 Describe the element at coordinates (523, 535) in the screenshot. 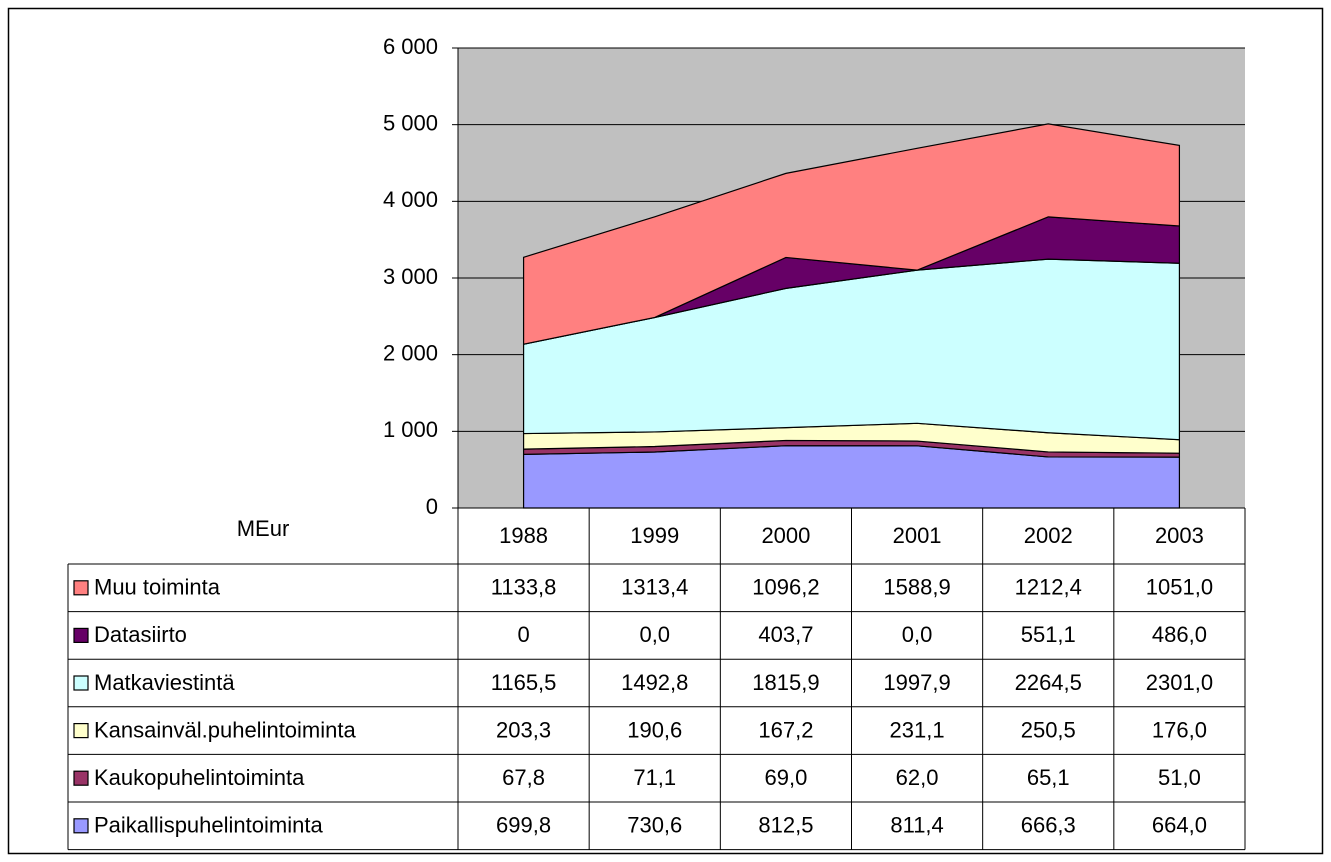

I see `x-tick-label: 1988` at that location.